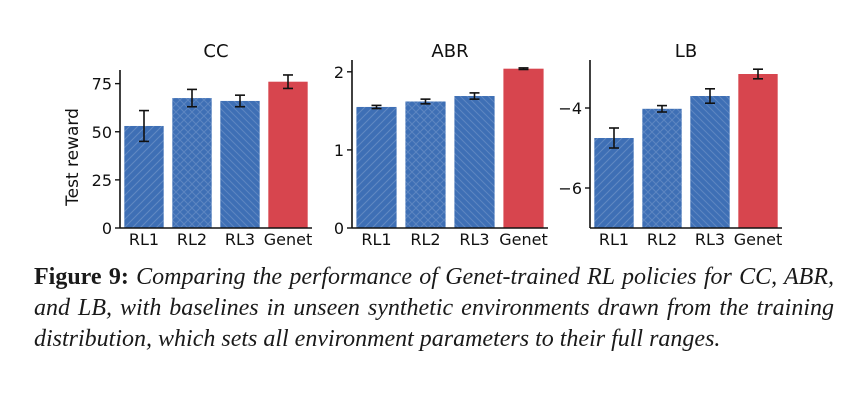 Image resolution: width=864 pixels, height=416 pixels. What do you see at coordinates (570, 108) in the screenshot?
I see `lb-y-tick-label: −4` at bounding box center [570, 108].